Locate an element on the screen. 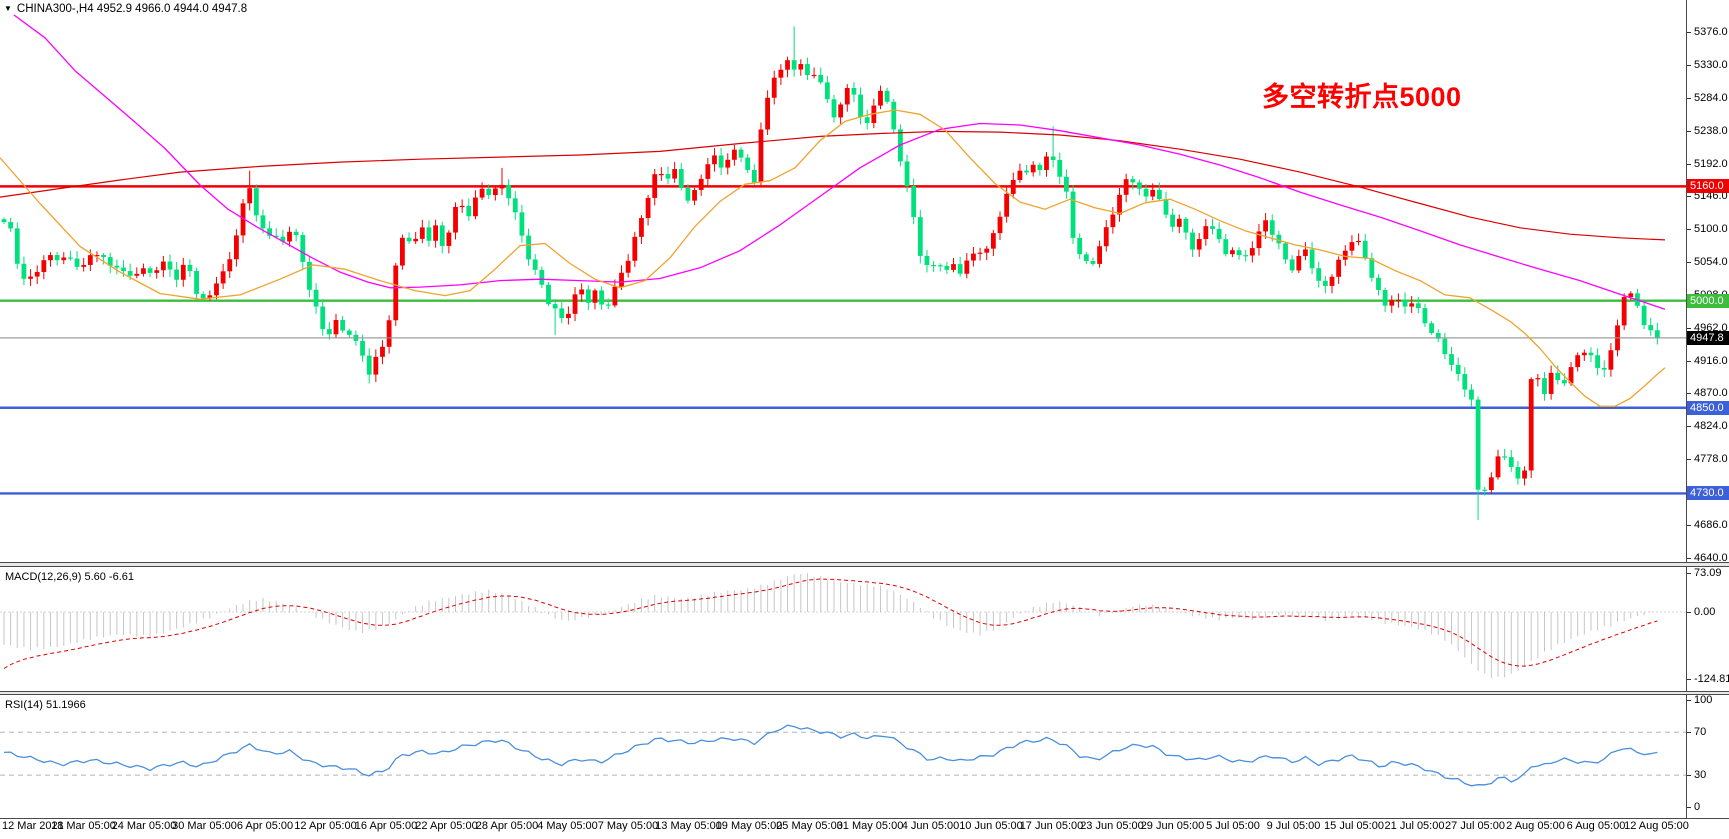 This screenshot has width=1729, height=839. date-label: 2 Aug 05:00 is located at coordinates (1535, 826).